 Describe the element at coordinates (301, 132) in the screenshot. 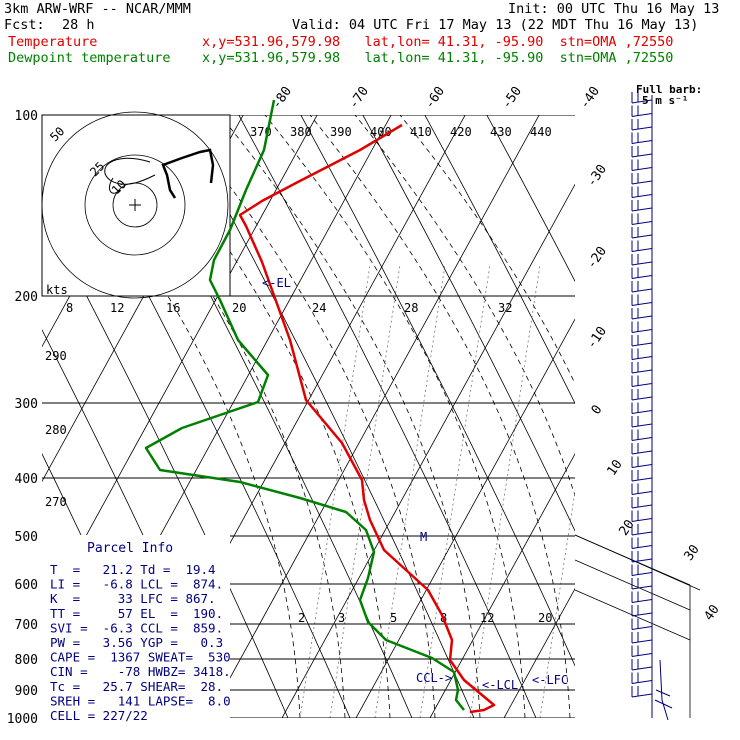

I see `theta-label: 380` at that location.